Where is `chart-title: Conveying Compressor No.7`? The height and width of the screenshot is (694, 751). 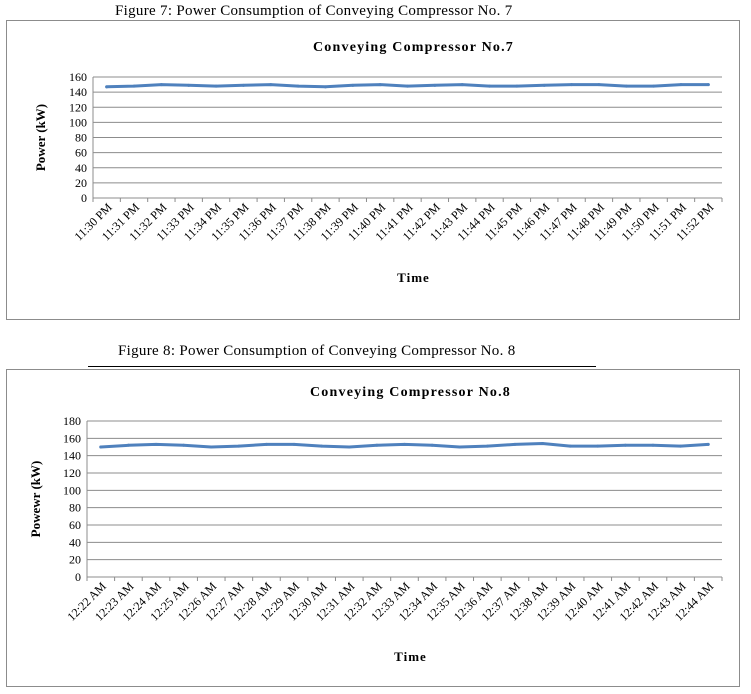
chart-title: Conveying Compressor No.7 is located at coordinates (413, 47).